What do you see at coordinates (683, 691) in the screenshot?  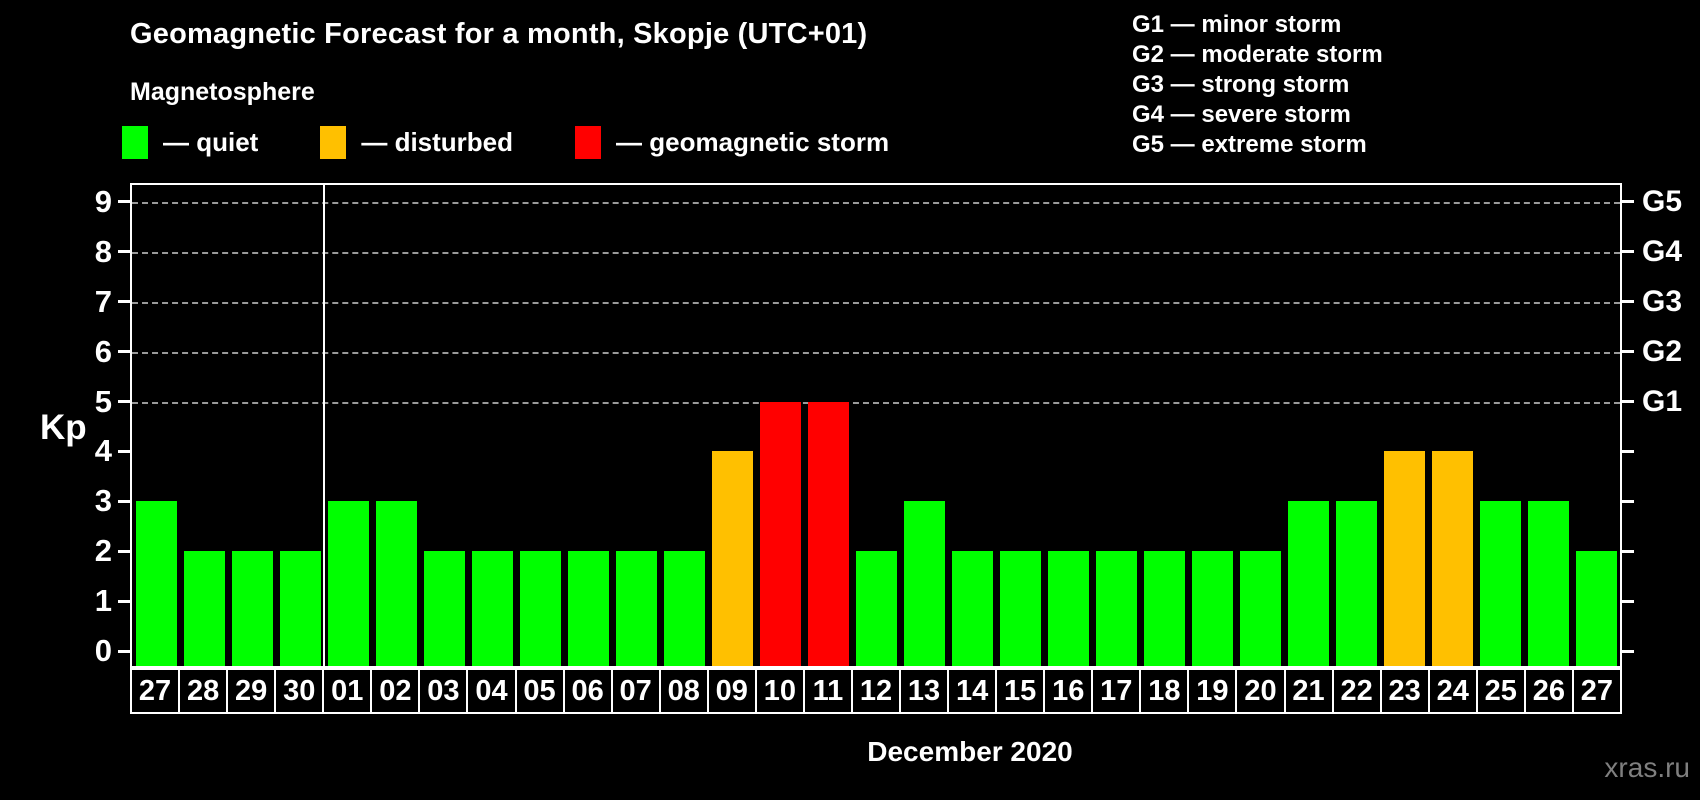 I see `day-label-dec-08: 08` at bounding box center [683, 691].